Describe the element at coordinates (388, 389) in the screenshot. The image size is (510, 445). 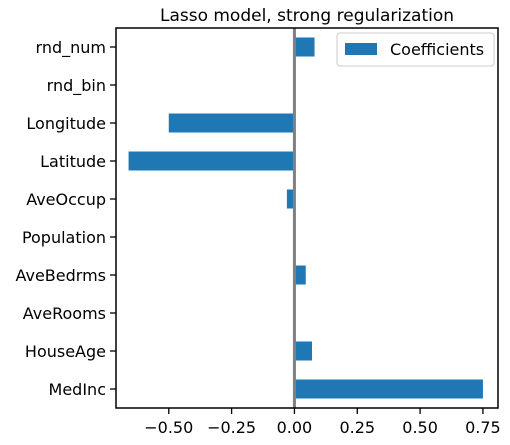
I see `bar-MedInc` at that location.